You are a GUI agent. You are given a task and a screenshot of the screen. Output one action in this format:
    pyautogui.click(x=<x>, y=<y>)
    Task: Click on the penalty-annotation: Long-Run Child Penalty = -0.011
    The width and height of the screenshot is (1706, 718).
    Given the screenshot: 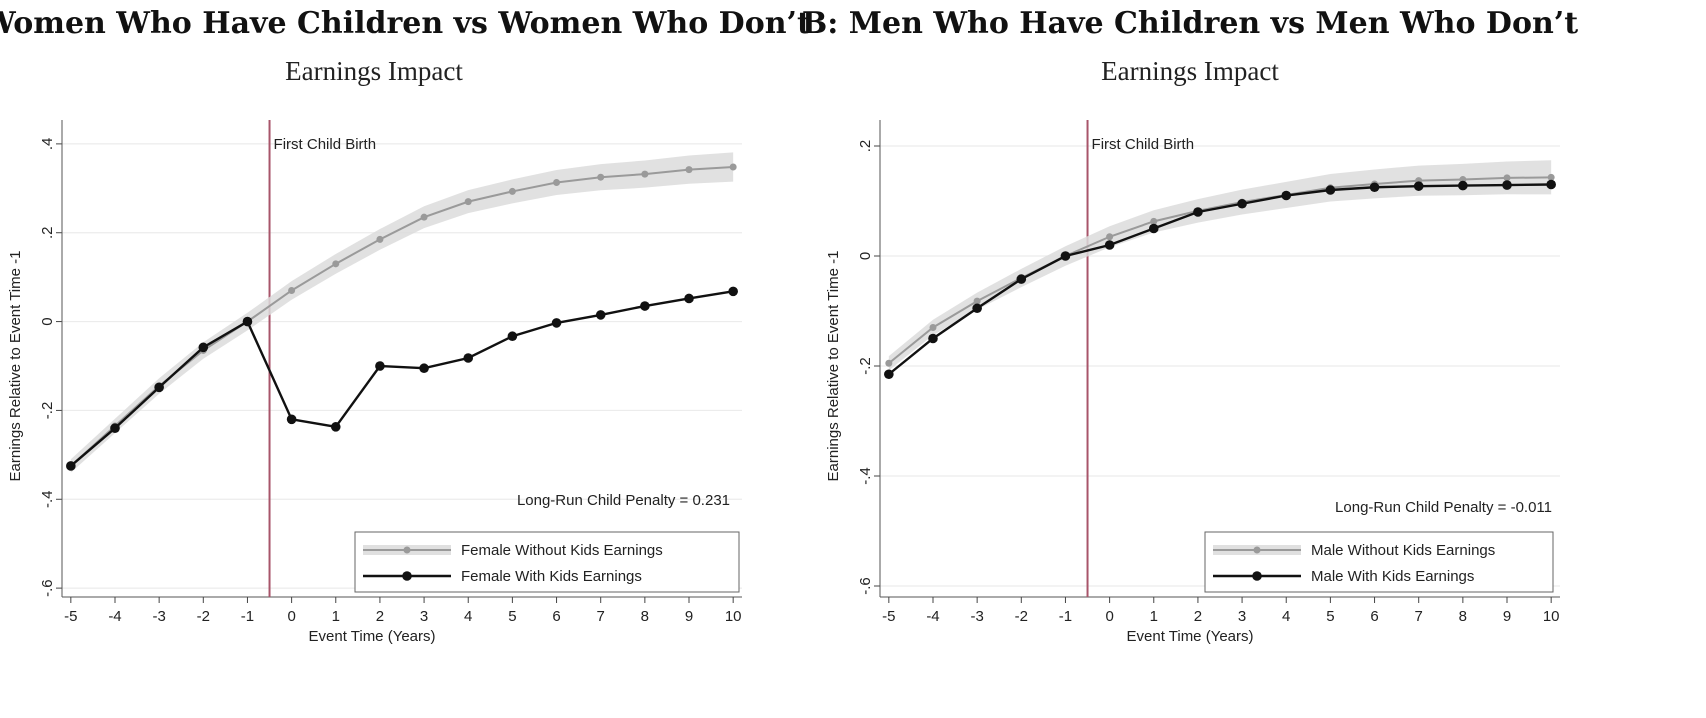 What is the action you would take?
    pyautogui.click(x=1443, y=507)
    